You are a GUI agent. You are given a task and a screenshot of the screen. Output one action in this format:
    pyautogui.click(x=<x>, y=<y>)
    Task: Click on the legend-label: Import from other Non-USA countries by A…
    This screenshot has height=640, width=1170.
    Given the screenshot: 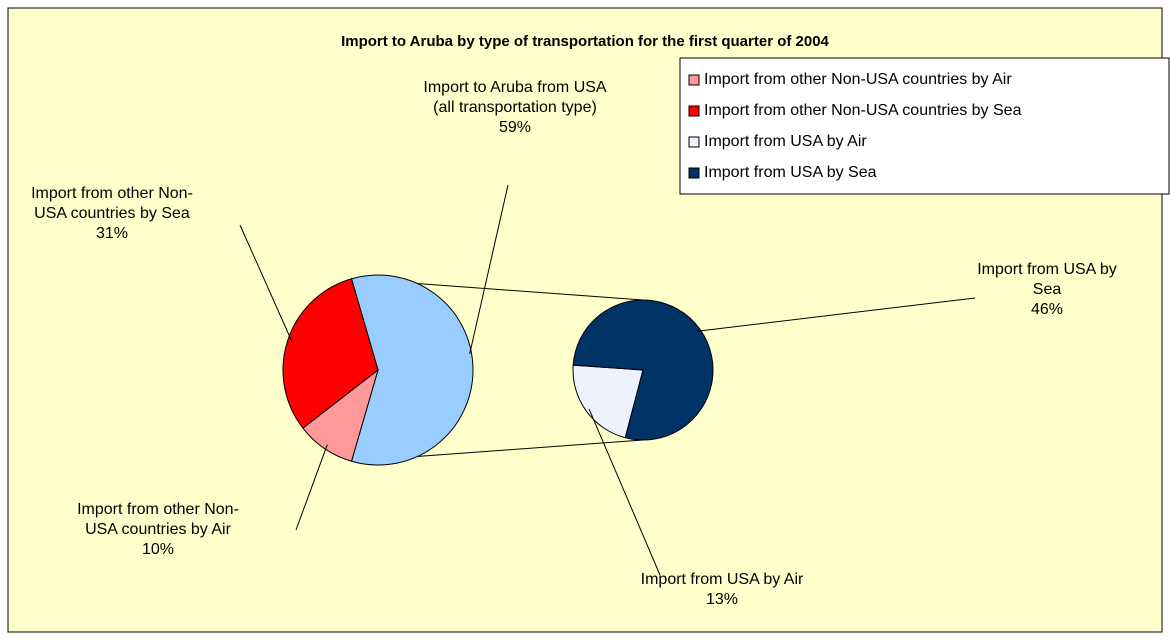 What is the action you would take?
    pyautogui.click(x=858, y=79)
    